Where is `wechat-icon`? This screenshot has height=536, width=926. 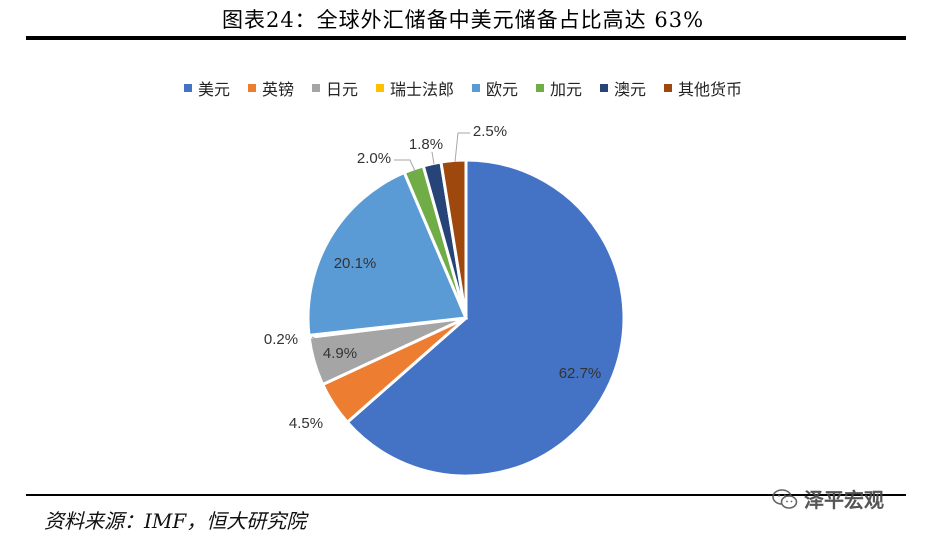 wechat-icon is located at coordinates (785, 498).